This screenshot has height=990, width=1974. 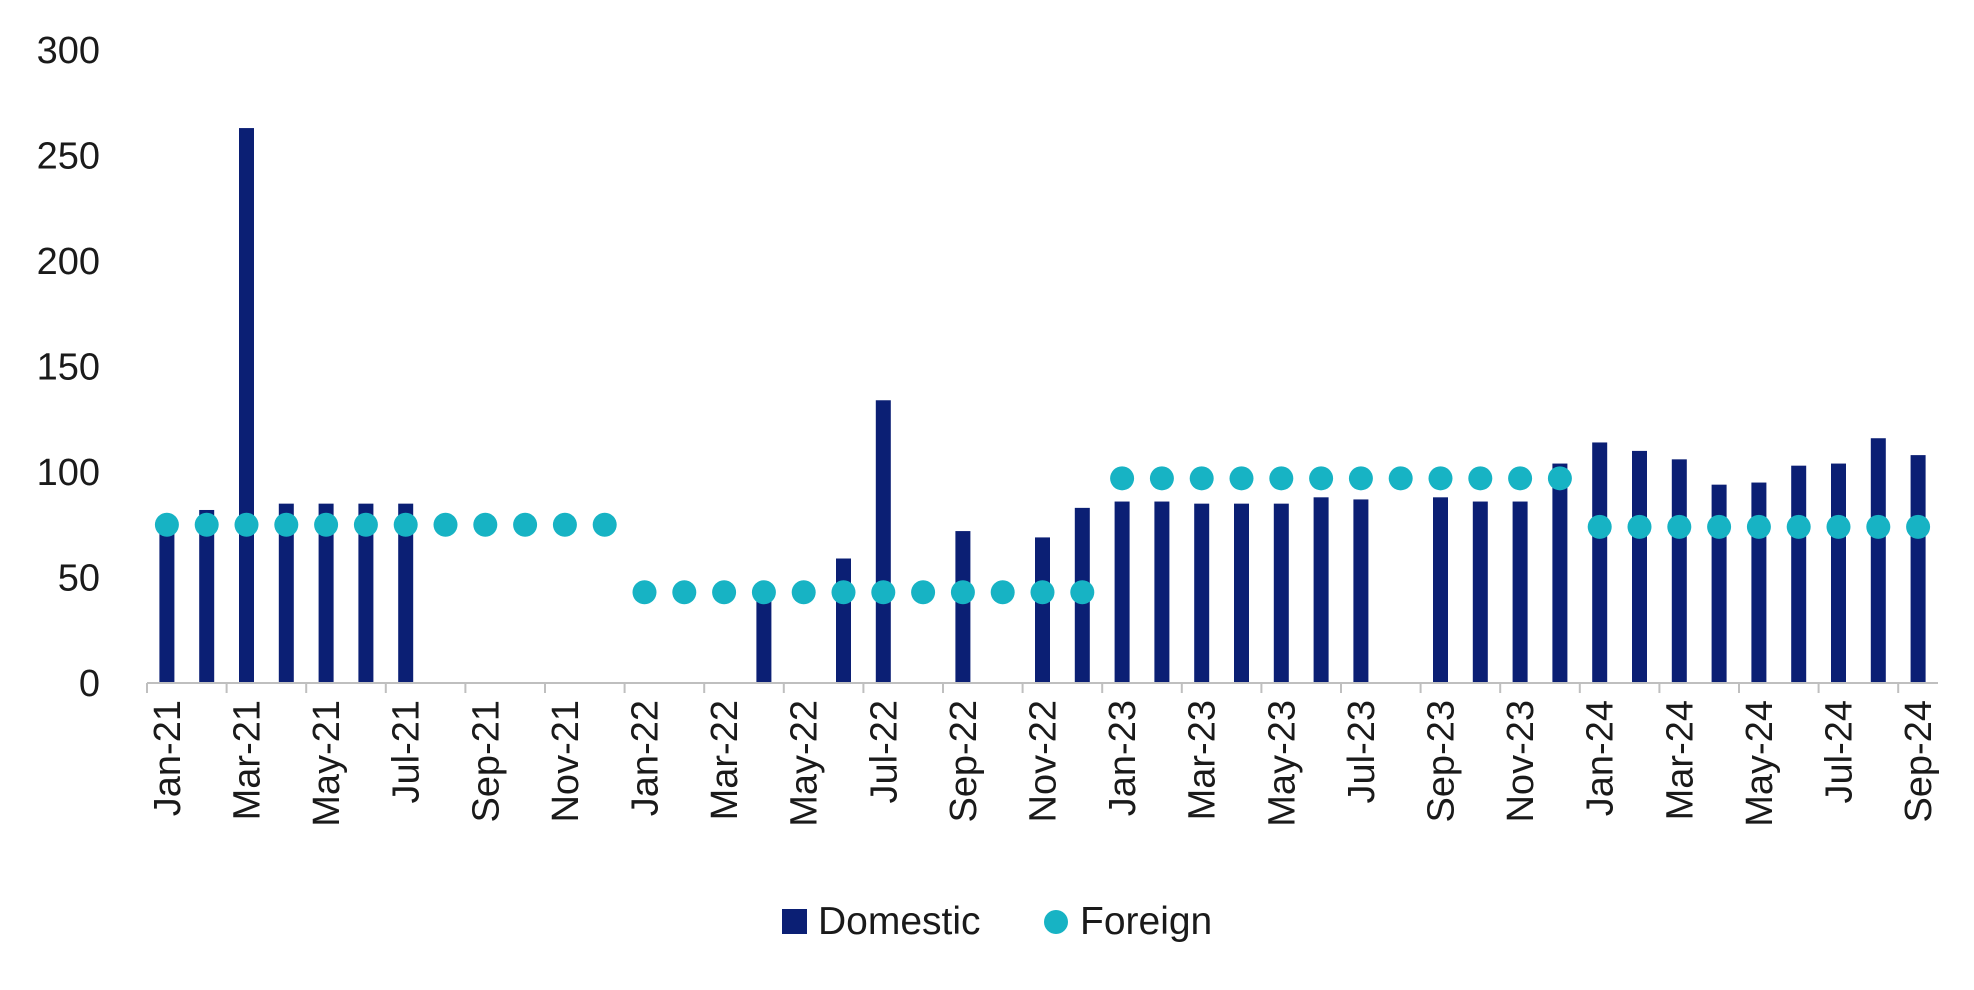 I want to click on y-tick-label: 100, so click(x=68, y=473).